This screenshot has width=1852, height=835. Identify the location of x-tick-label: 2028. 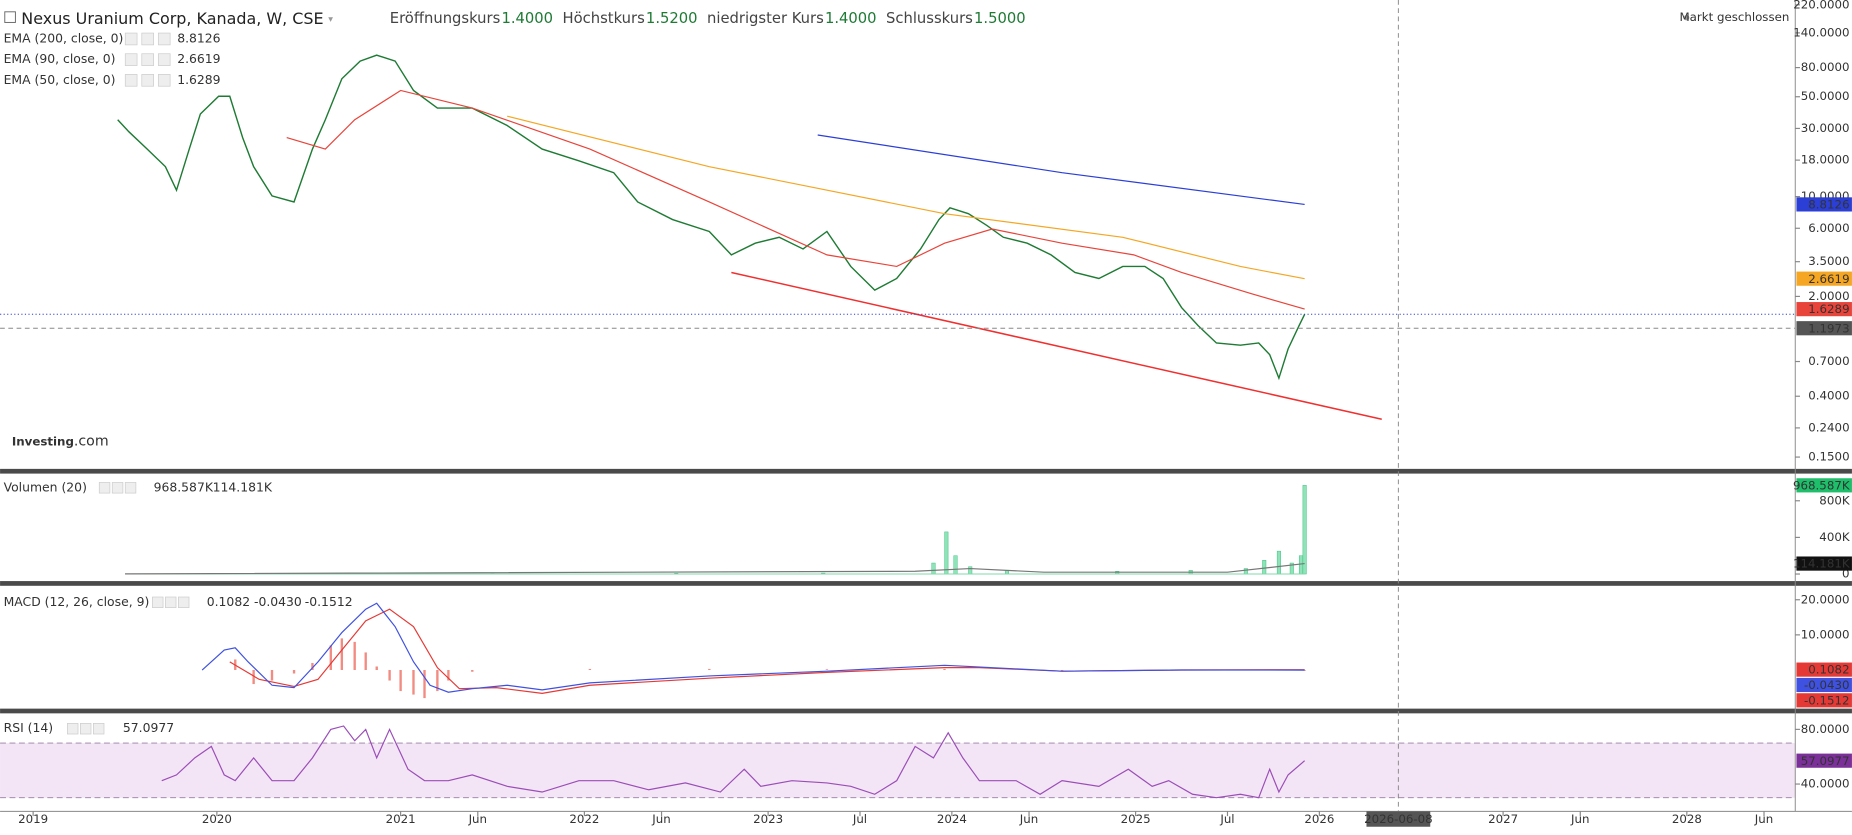
(1687, 819).